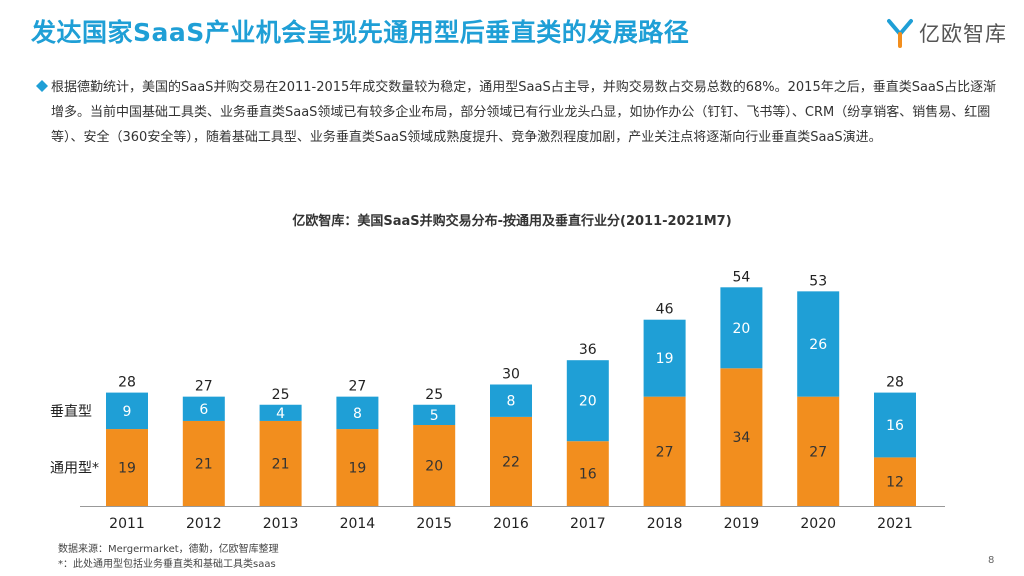 This screenshot has width=1024, height=576. Describe the element at coordinates (42, 86) in the screenshot. I see `diamond-bullet-icon` at that location.